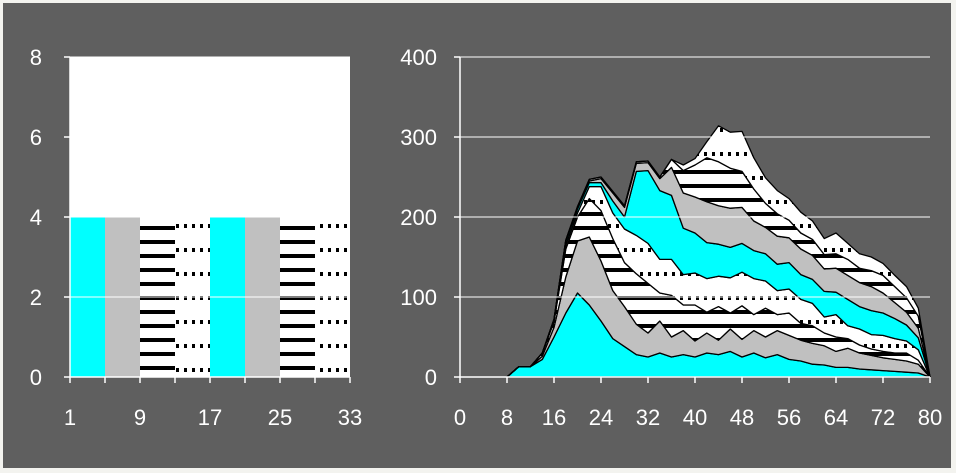  I want to click on right-x-tick-label: 40, so click(695, 417).